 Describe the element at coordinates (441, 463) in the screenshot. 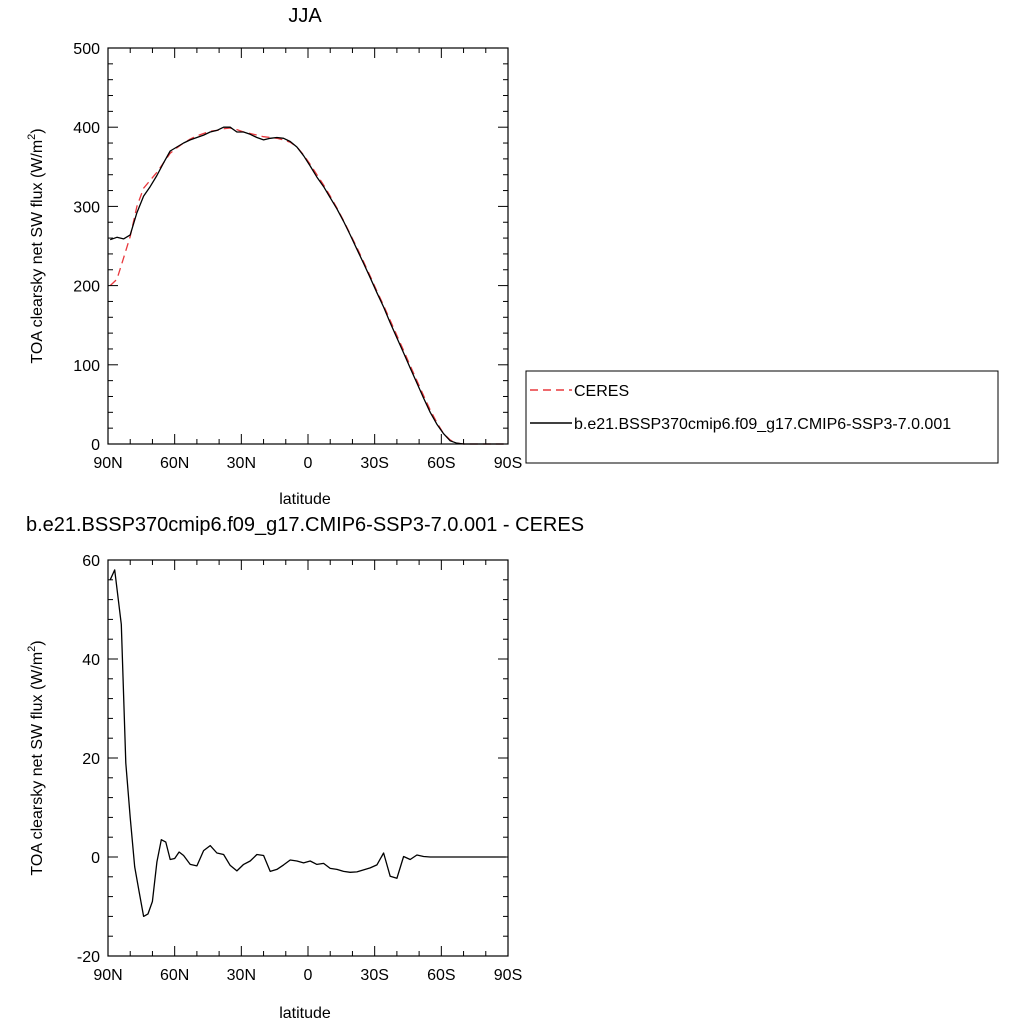

I see `top-x-tick-label: 60S` at that location.